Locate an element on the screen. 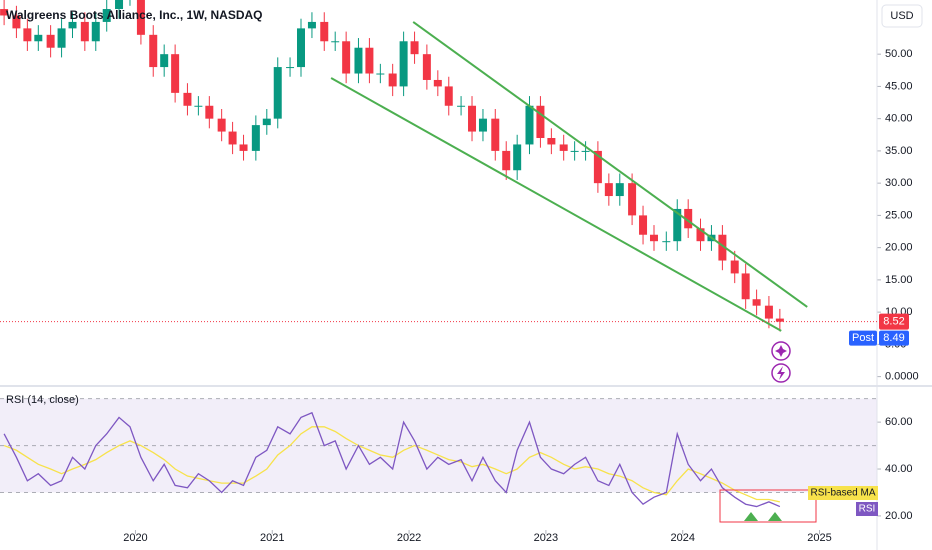 The image size is (932, 550). legend-label: RSI-based MA is located at coordinates (842, 493).